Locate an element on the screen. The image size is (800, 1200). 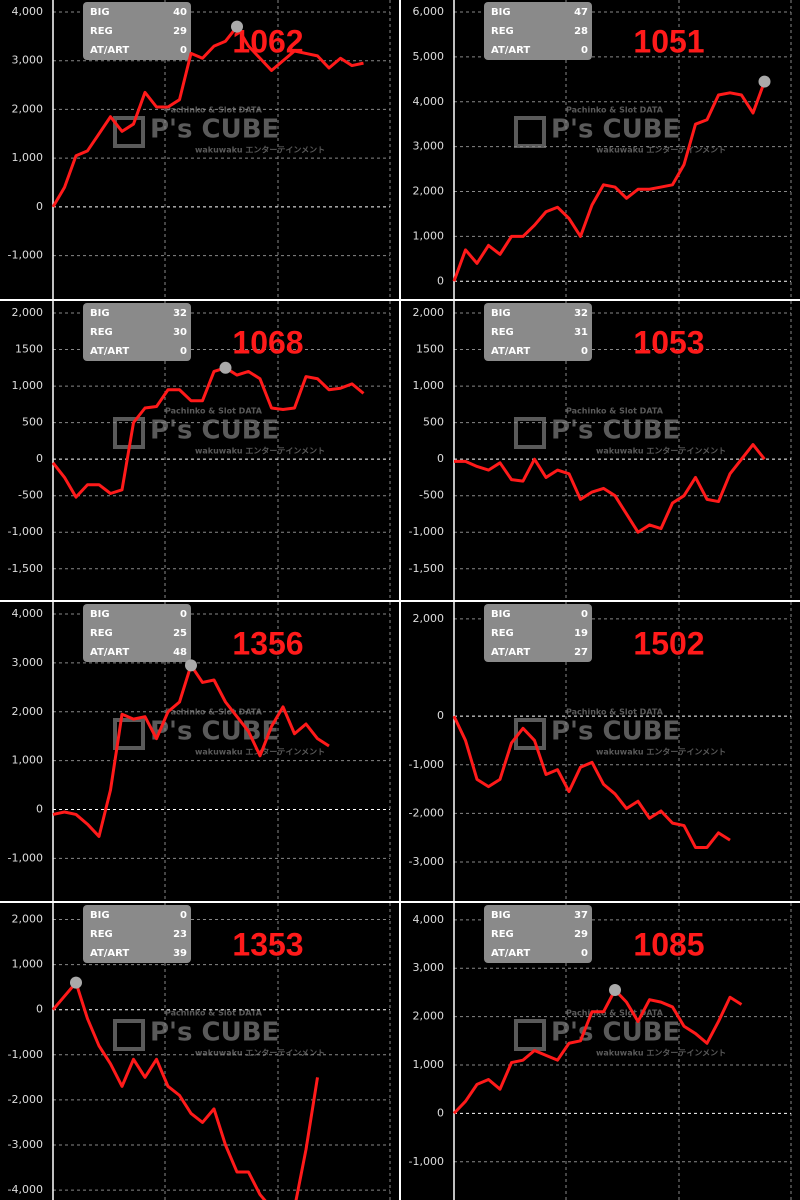
y-tick-label: 500 is located at coordinates (32, 422).